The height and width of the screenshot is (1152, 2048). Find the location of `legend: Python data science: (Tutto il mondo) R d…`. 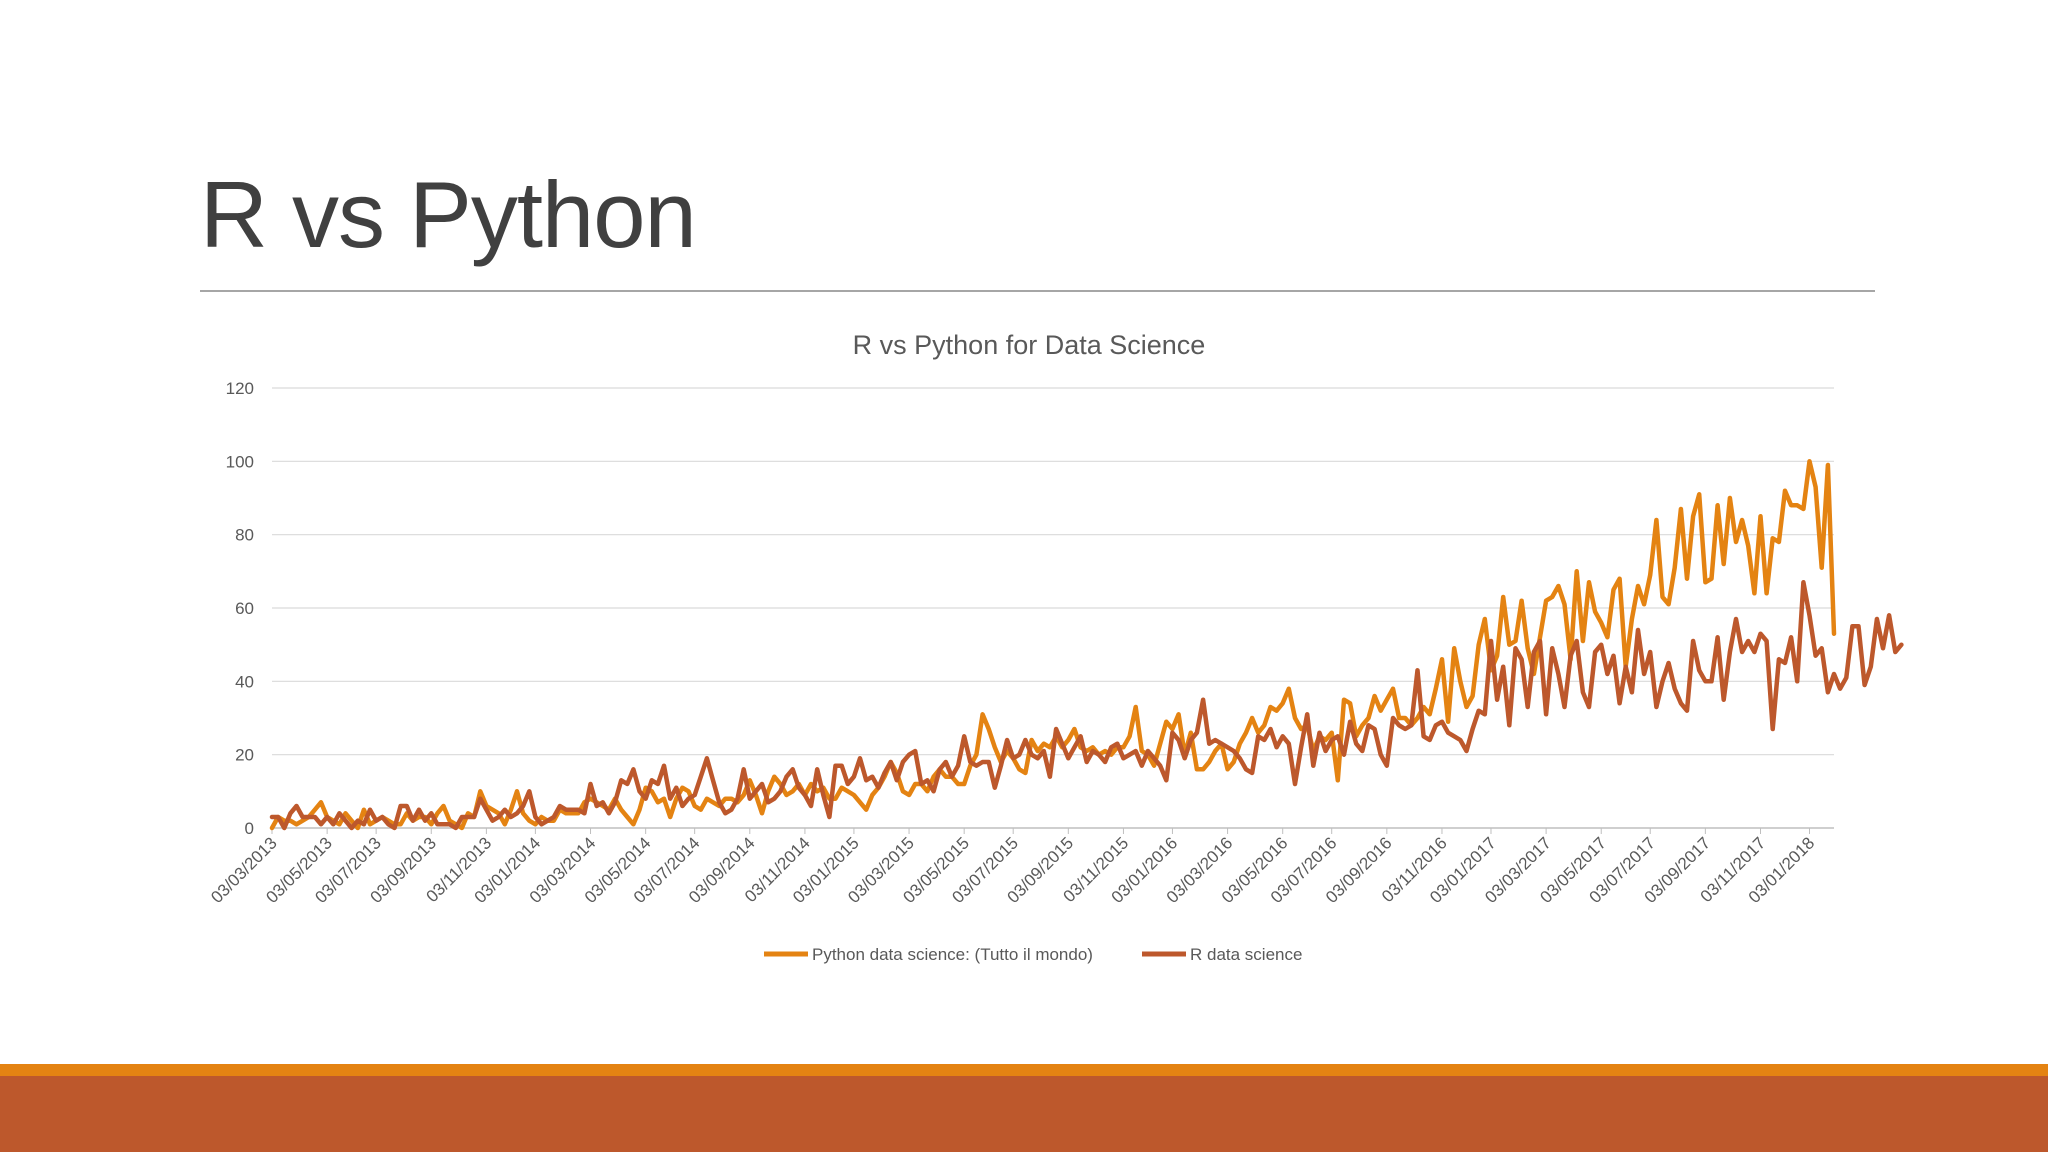

legend: Python data science: (Tutto il mondo) R d… is located at coordinates (1033, 954).